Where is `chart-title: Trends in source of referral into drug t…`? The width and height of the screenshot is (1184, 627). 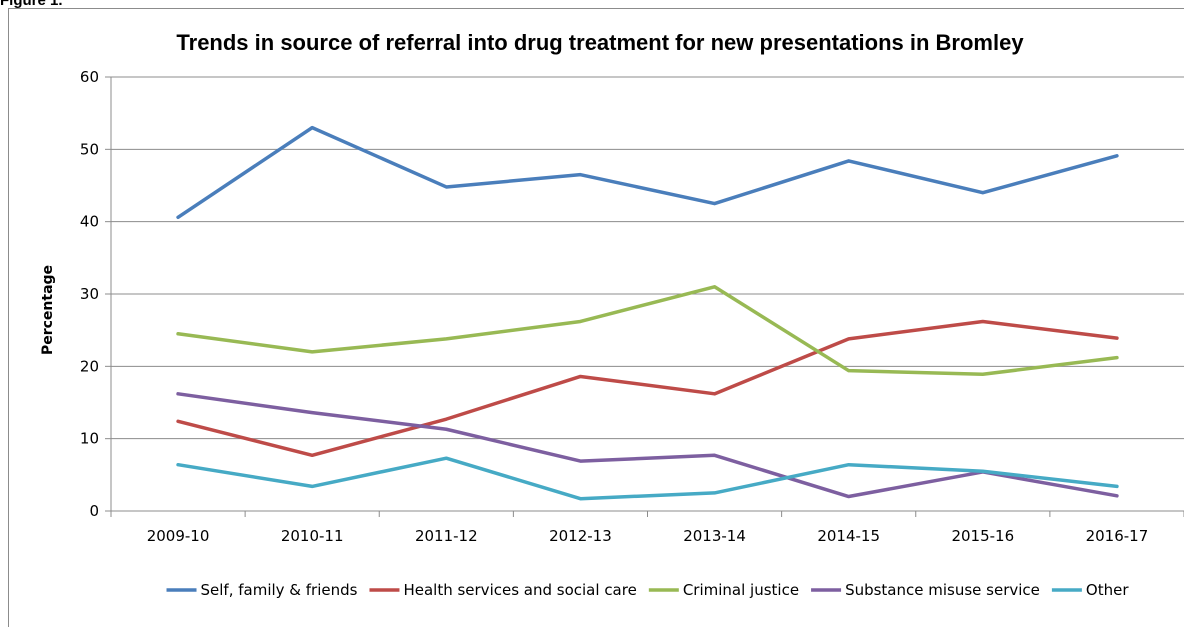
chart-title: Trends in source of referral into drug t… is located at coordinates (600, 42).